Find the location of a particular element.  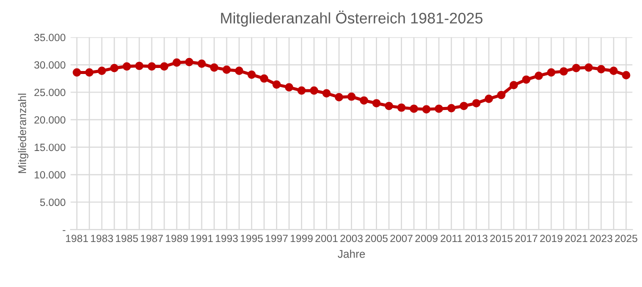

x-tick-label: 2013 is located at coordinates (476, 238).